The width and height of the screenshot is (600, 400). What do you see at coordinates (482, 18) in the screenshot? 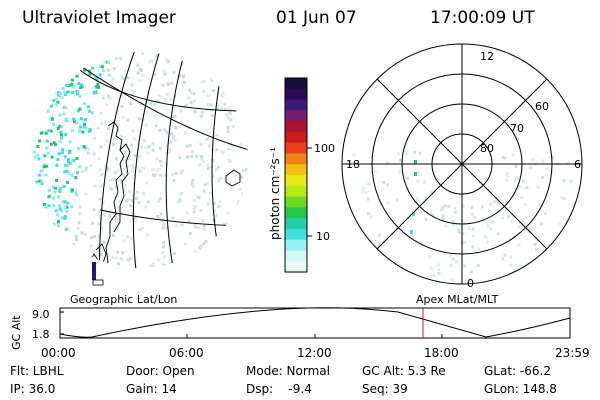
I see `time-label: 17:00:09 UT` at bounding box center [482, 18].